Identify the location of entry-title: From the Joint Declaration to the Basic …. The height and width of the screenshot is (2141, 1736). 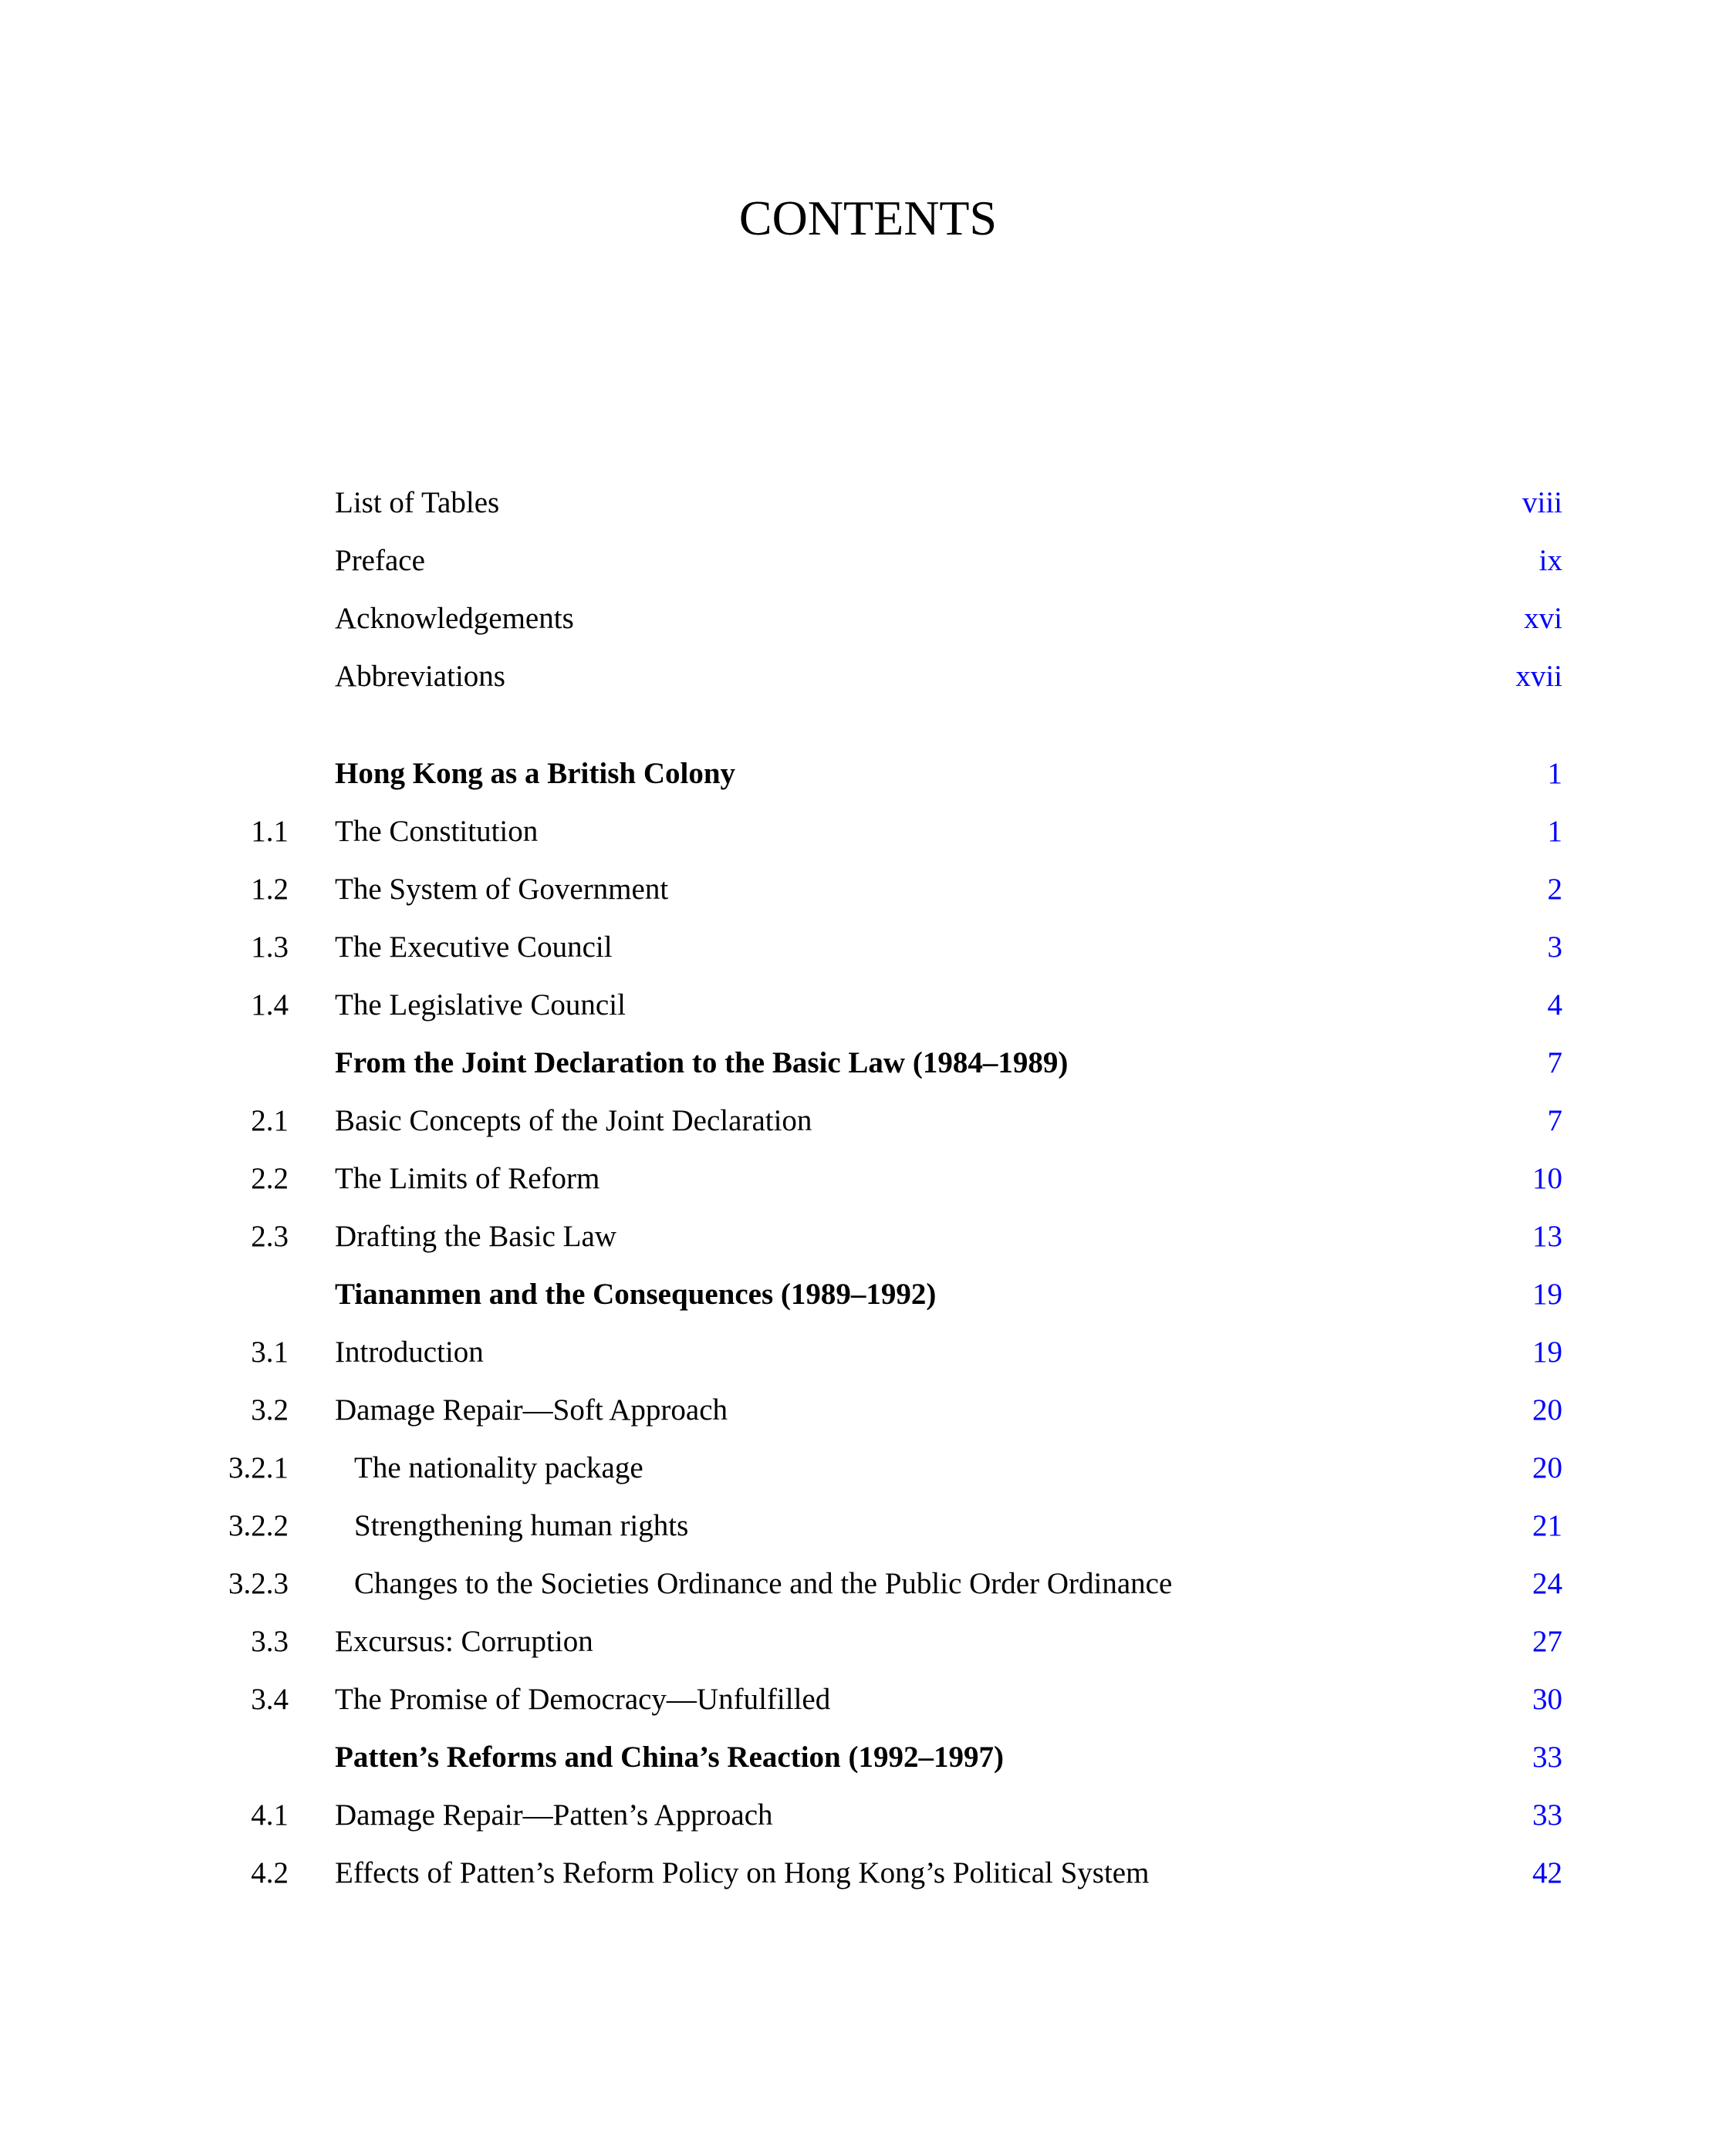
(702, 1062).